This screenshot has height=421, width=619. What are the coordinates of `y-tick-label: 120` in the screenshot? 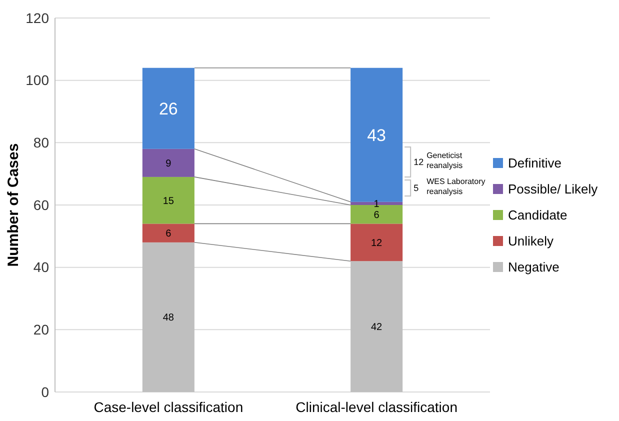 It's located at (38, 18).